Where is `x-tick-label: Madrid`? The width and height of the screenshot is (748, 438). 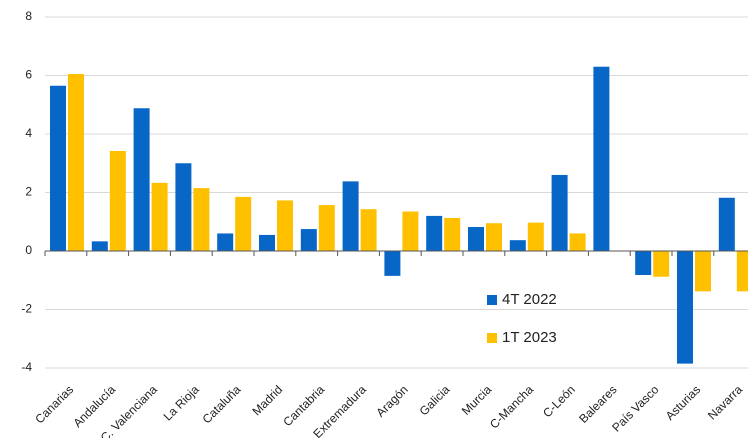
x-tick-label: Madrid is located at coordinates (267, 400).